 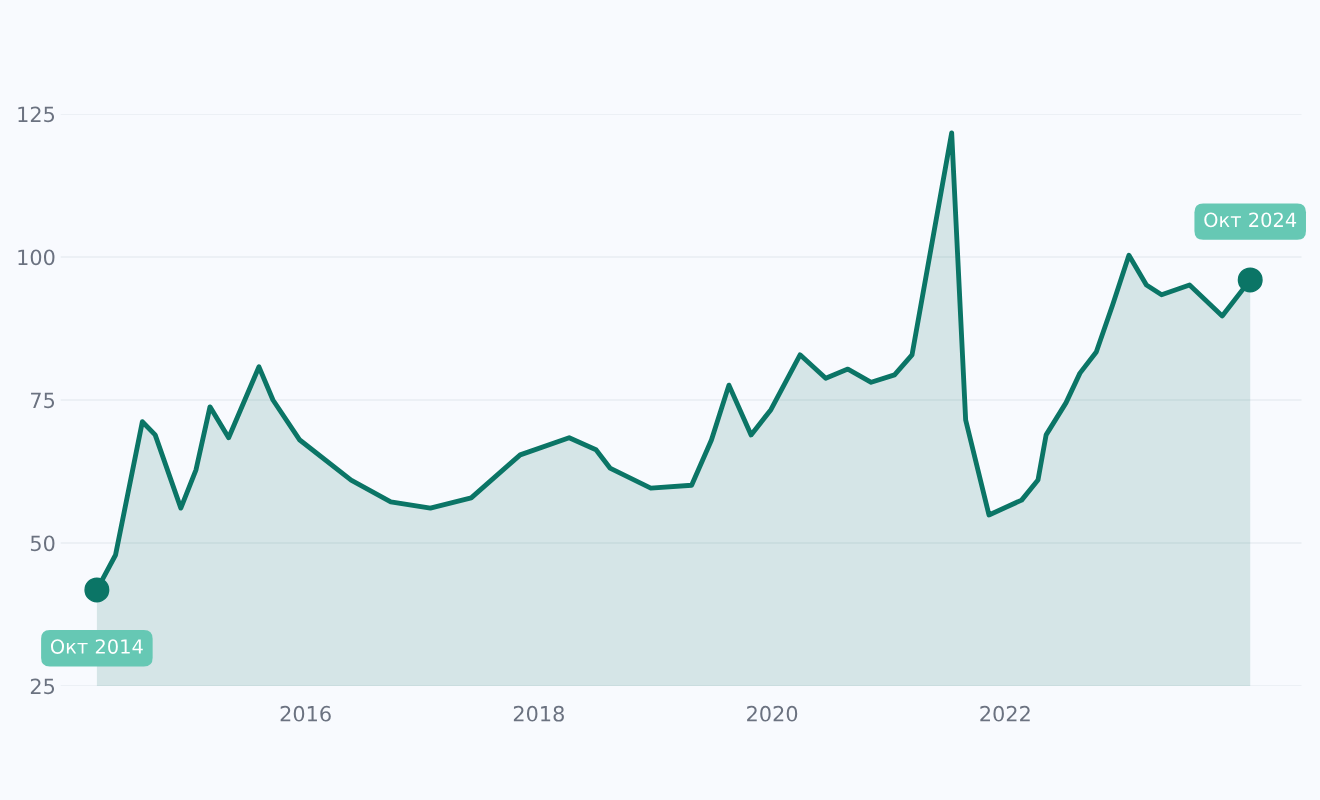 I want to click on annotation: Окт 2024, so click(x=1250, y=220).